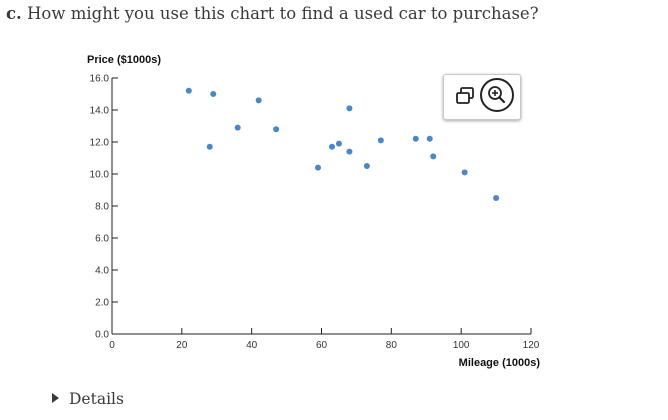 The width and height of the screenshot is (668, 420). I want to click on y-tick-label: 10.0, so click(100, 175).